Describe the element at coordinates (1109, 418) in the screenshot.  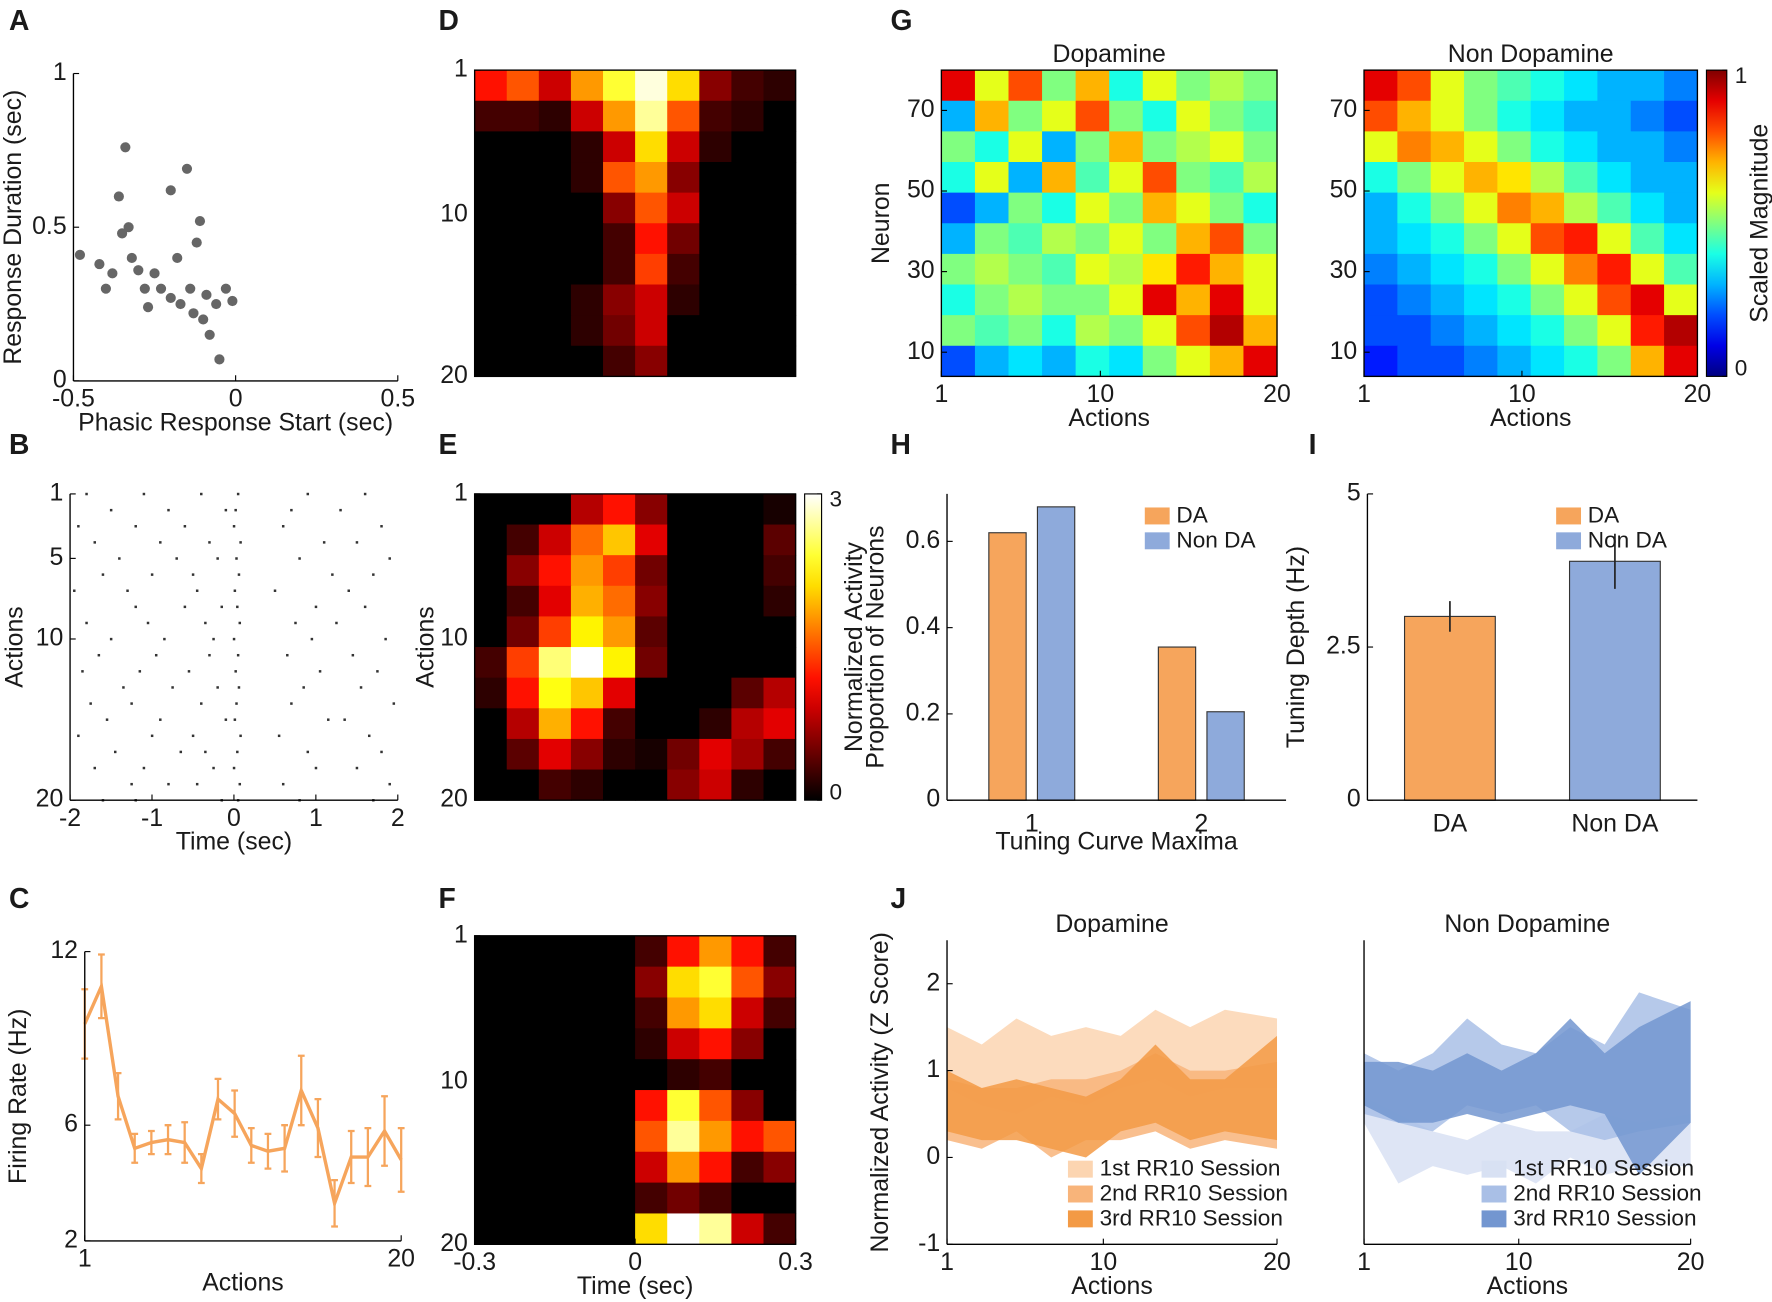
I see `x-axis-label: Actions` at that location.